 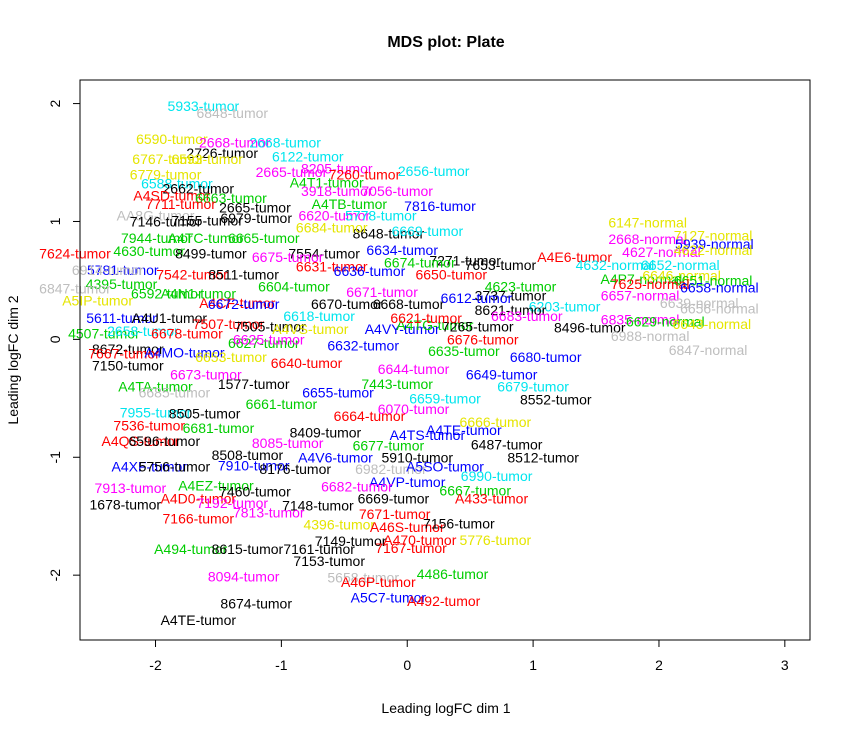 What do you see at coordinates (327, 183) in the screenshot?
I see `point-label: A4T1-tumor` at bounding box center [327, 183].